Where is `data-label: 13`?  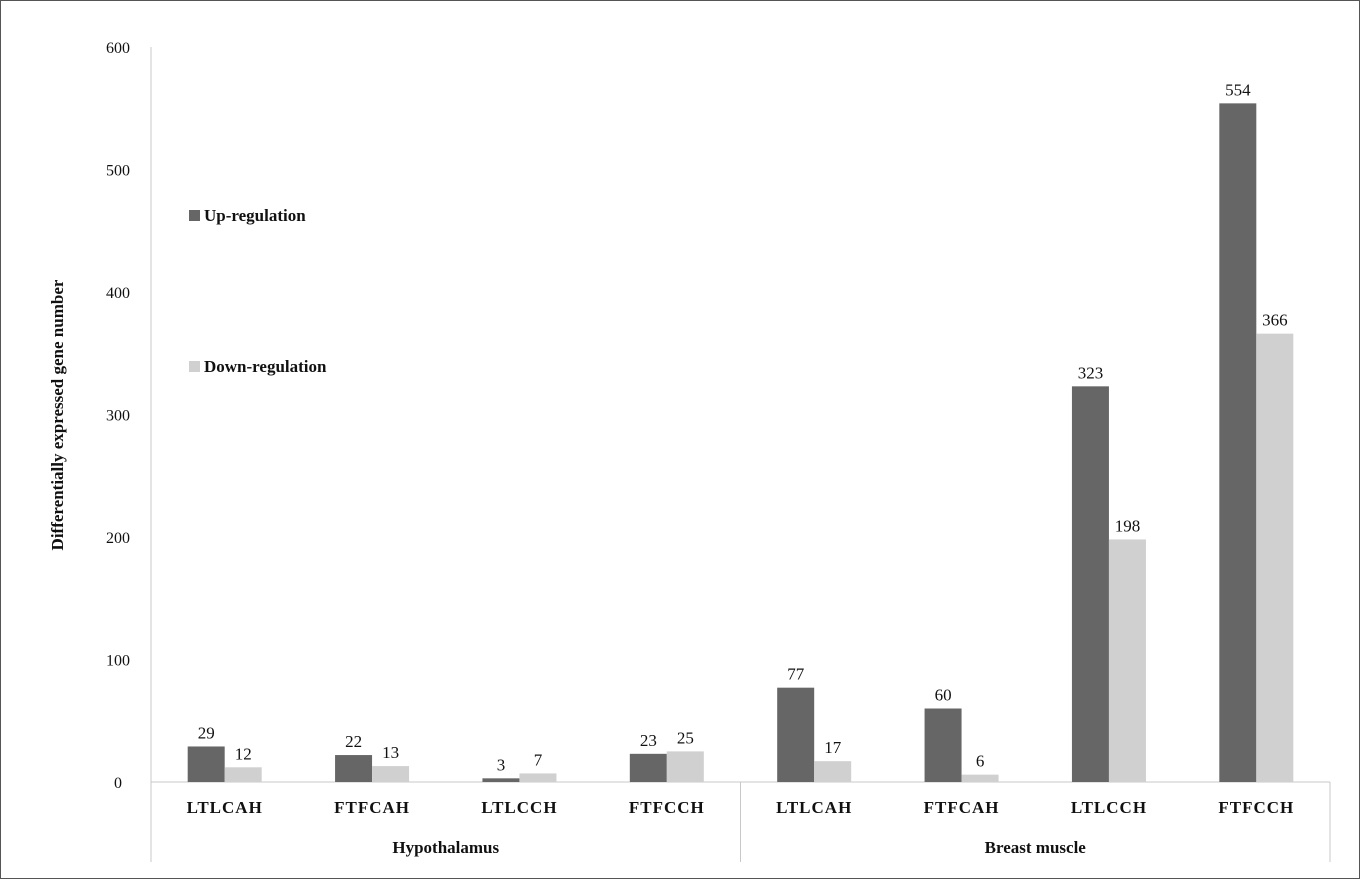
data-label: 13 is located at coordinates (390, 752).